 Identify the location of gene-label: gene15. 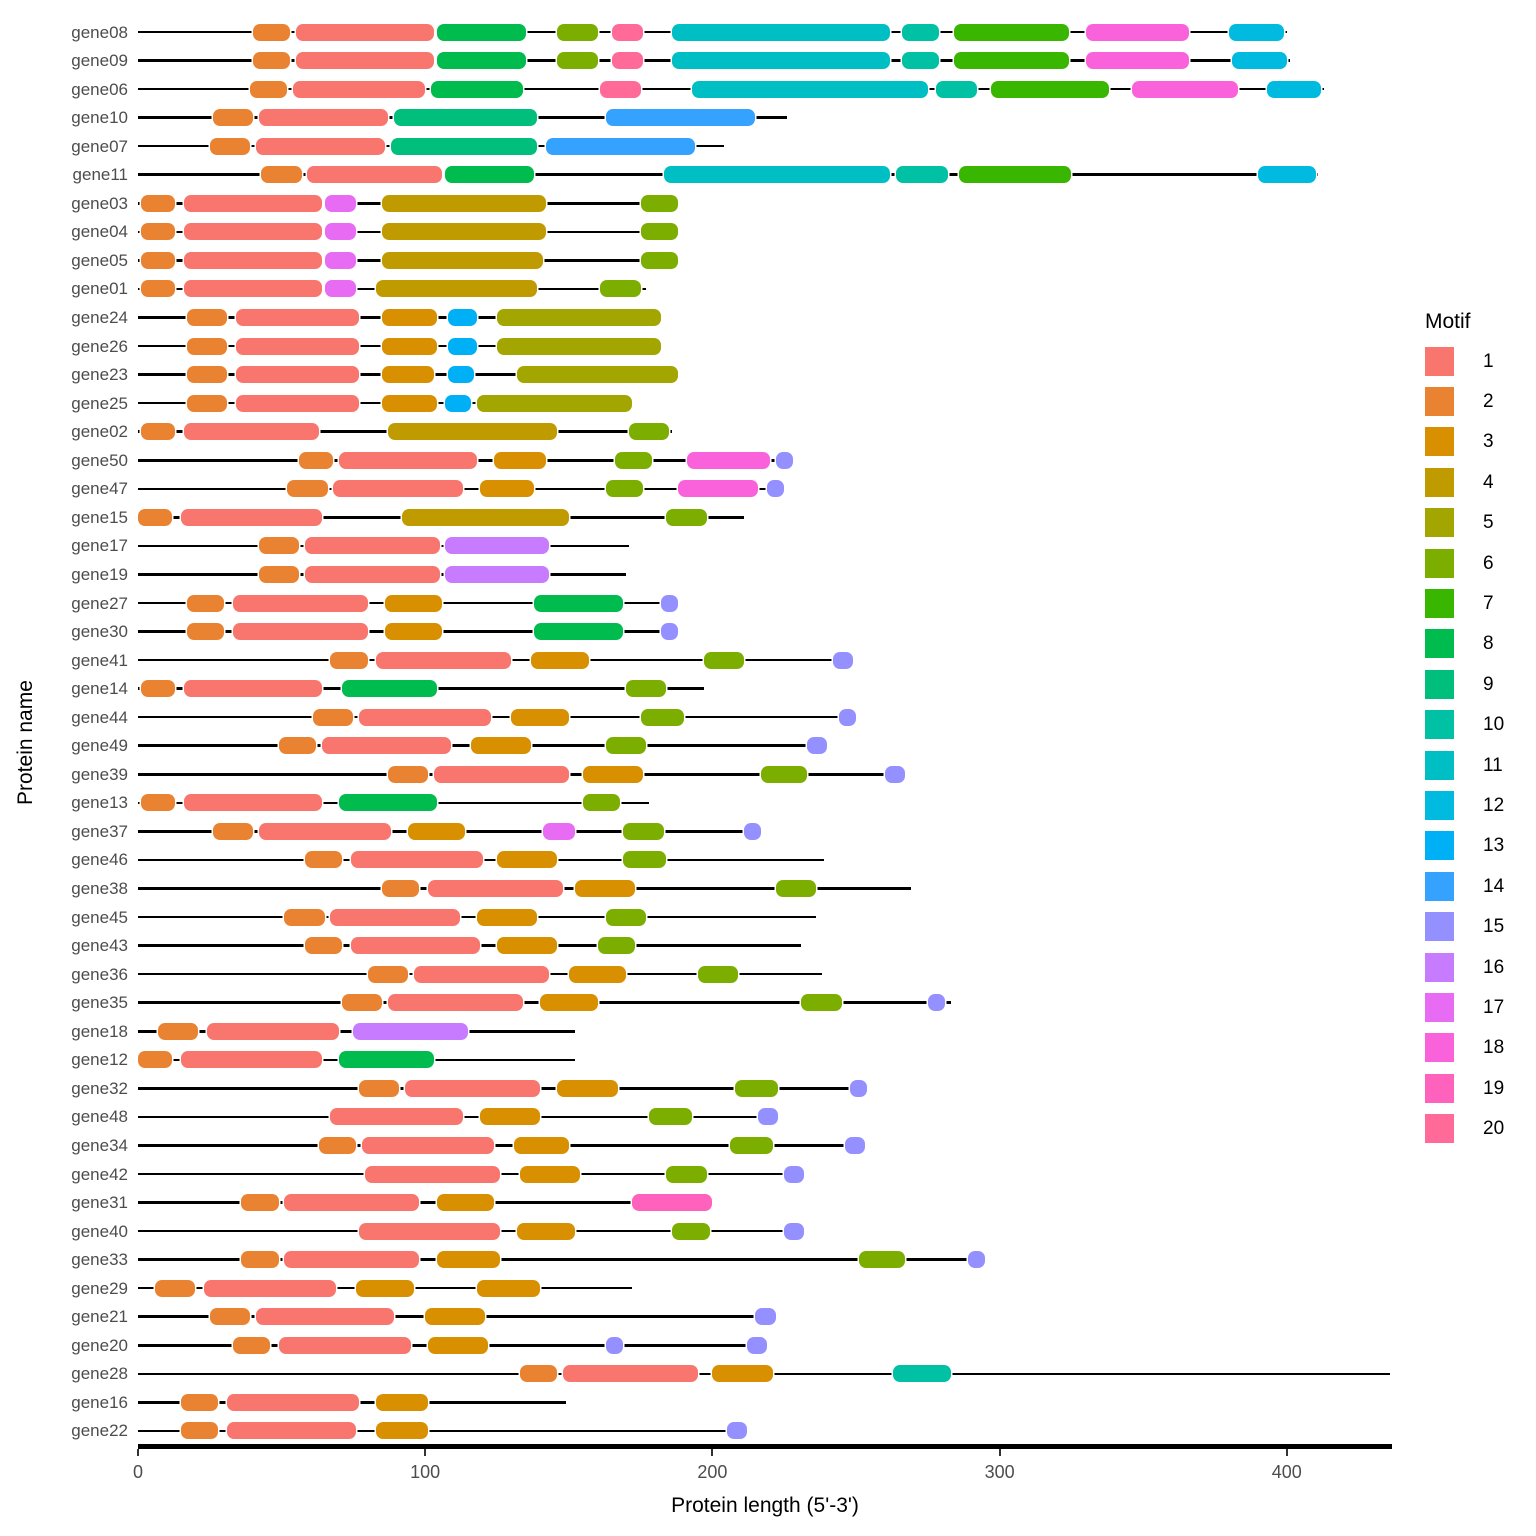
(99, 517).